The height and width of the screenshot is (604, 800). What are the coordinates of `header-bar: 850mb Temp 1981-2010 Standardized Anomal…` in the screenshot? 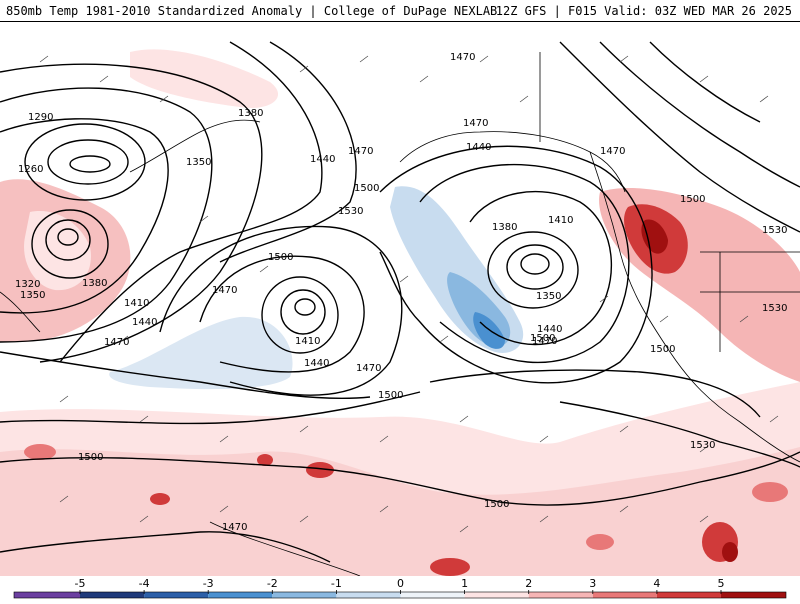 It's located at (400, 11).